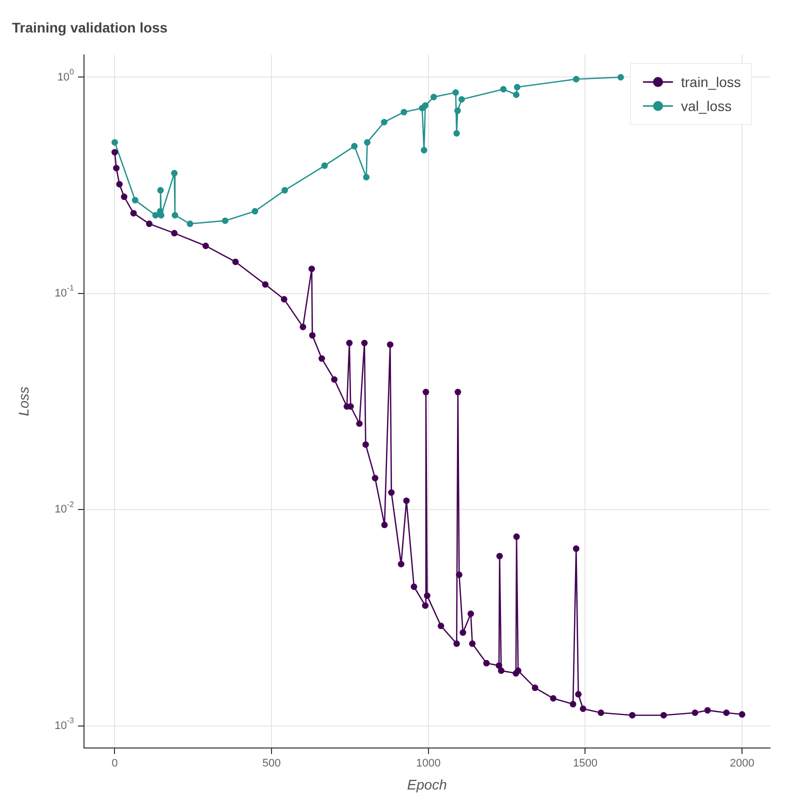 The image size is (796, 808). Describe the element at coordinates (427, 784) in the screenshot. I see `x-axis-title: Epoch` at that location.